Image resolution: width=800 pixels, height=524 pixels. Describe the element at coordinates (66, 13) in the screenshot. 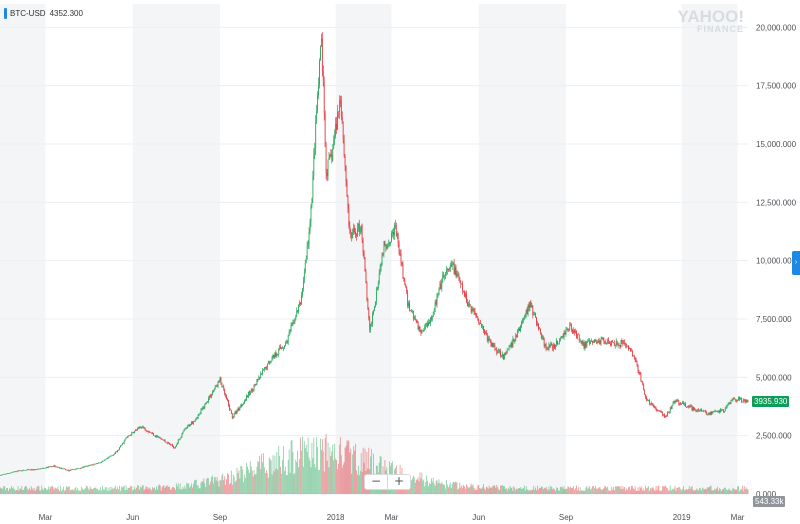

I see `legend-price: 4352.300` at that location.